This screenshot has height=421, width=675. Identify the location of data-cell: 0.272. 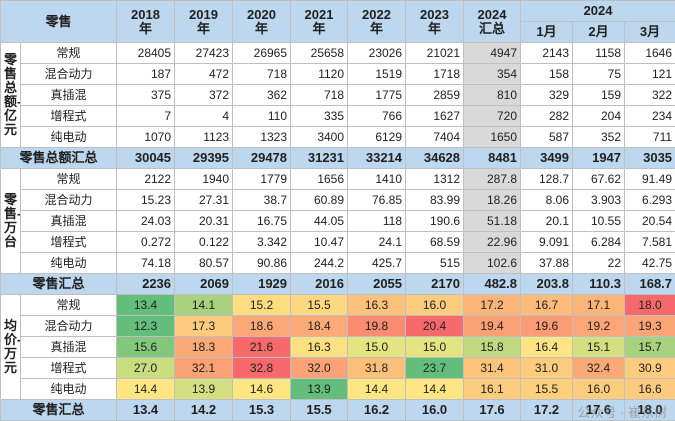
(146, 242).